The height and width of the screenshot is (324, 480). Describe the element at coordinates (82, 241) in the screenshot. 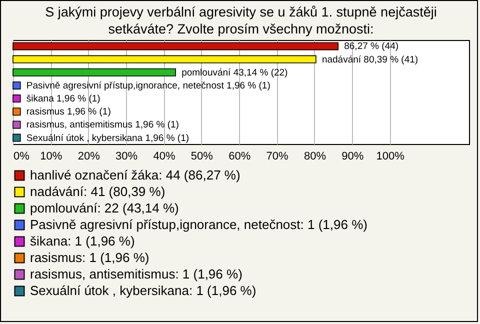

I see `legend-label: šikana: 1 (1,96 %)` at that location.